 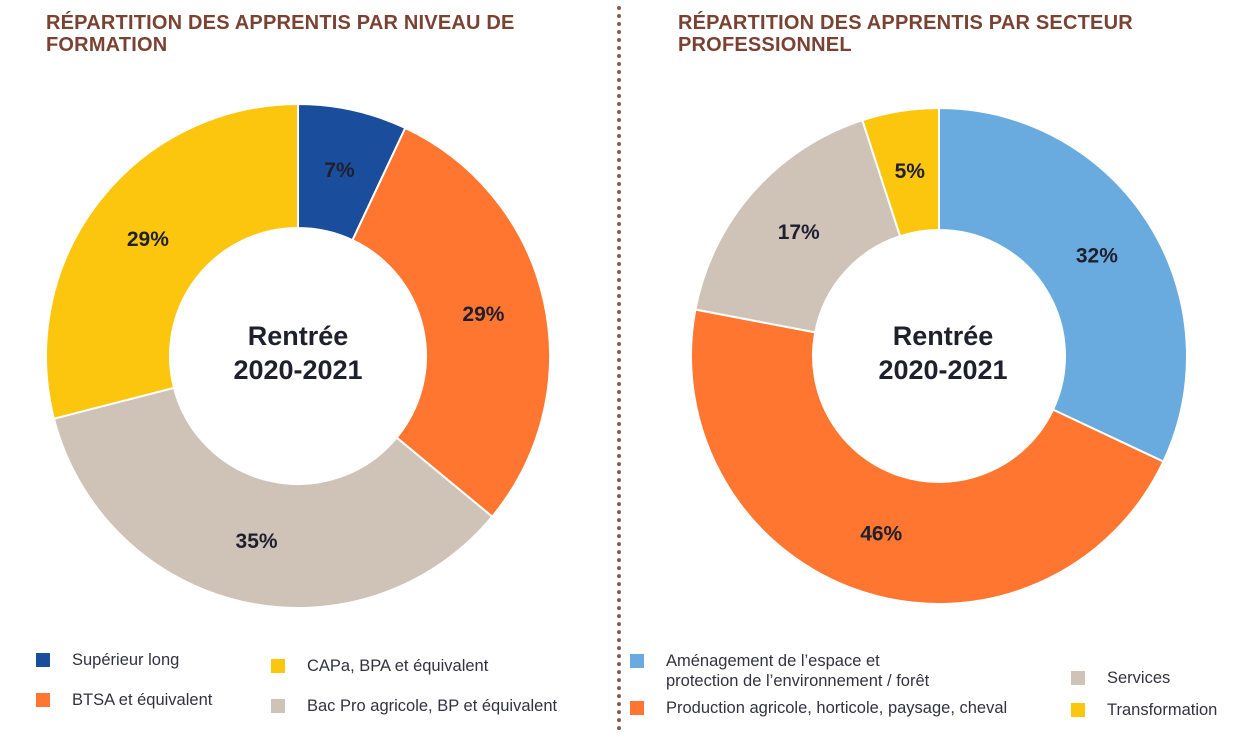 I want to click on slice-label-services: 17%, so click(x=799, y=232).